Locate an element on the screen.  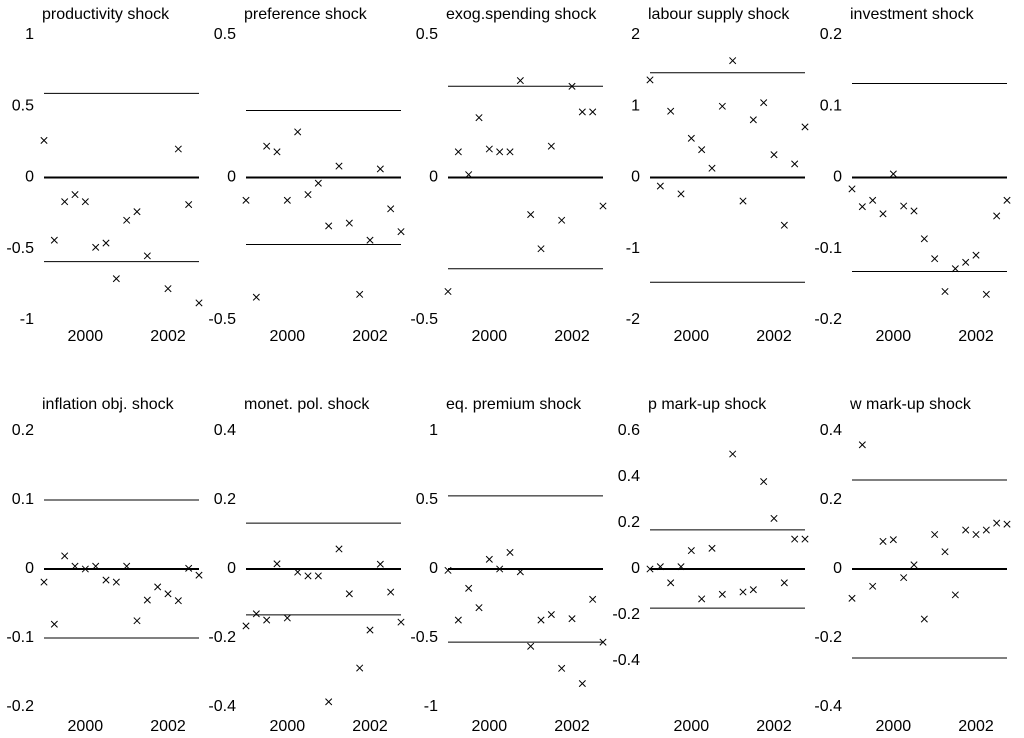
y-tick-label: 0.4 is located at coordinates (629, 476).